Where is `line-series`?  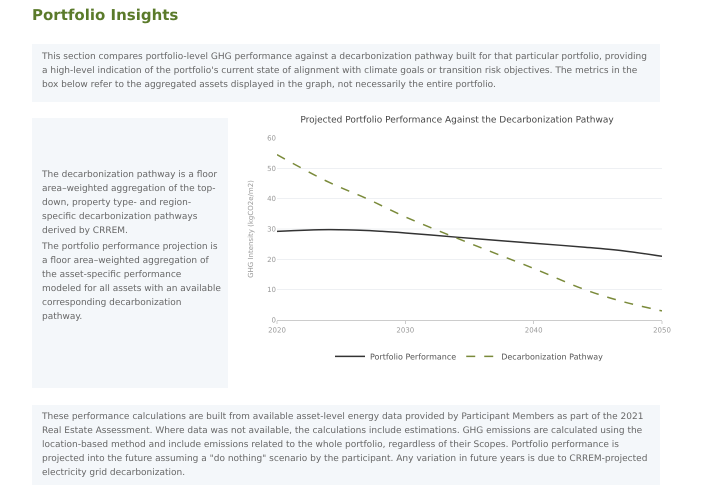
line-series is located at coordinates (469, 243).